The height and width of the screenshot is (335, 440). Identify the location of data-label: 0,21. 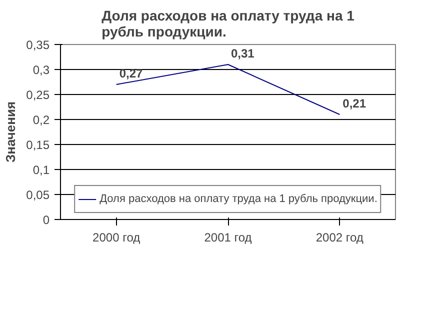
(354, 103).